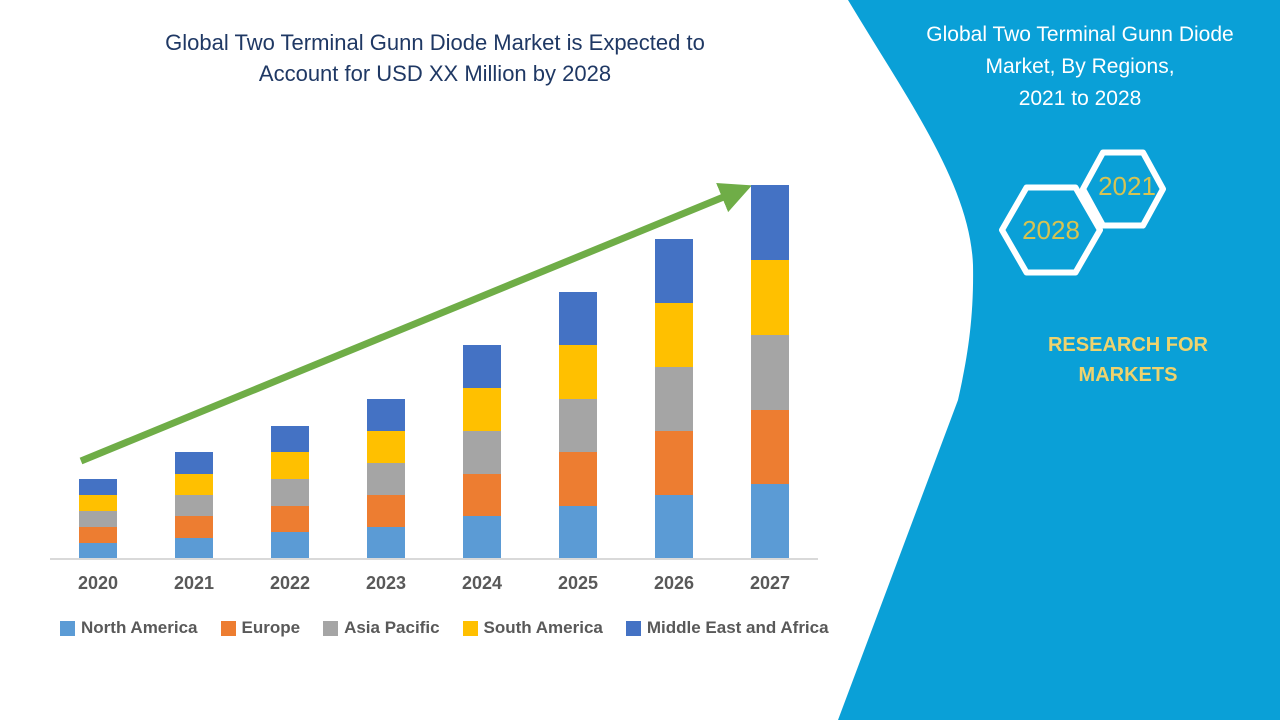  Describe the element at coordinates (578, 532) in the screenshot. I see `bar-segment-north-america-2025` at that location.